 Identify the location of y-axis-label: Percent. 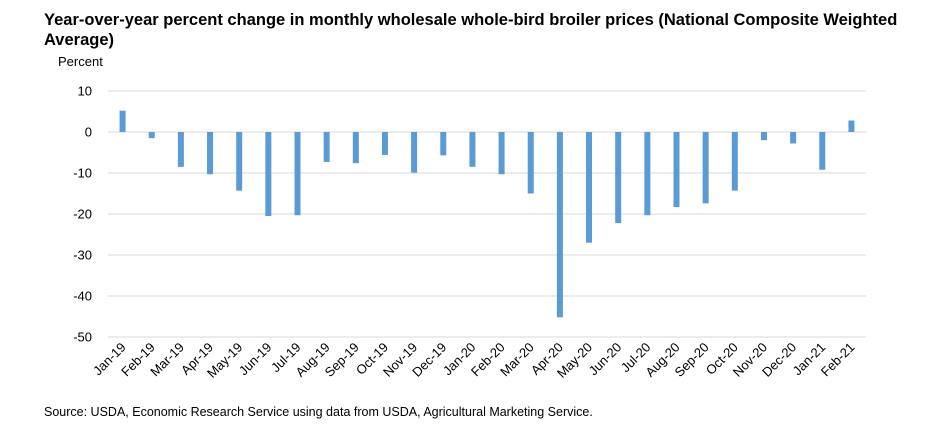
(80, 61).